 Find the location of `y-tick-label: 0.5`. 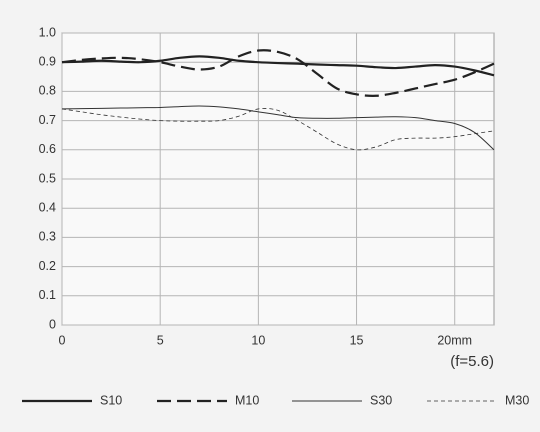

y-tick-label: 0.5 is located at coordinates (47, 178).